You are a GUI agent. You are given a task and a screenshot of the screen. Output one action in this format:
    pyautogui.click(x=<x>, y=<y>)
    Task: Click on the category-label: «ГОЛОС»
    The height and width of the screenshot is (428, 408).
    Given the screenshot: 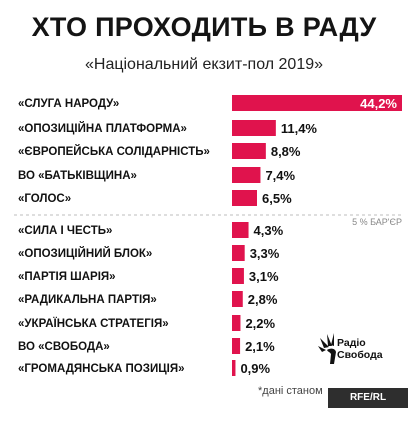 What is the action you would take?
    pyautogui.click(x=44, y=199)
    